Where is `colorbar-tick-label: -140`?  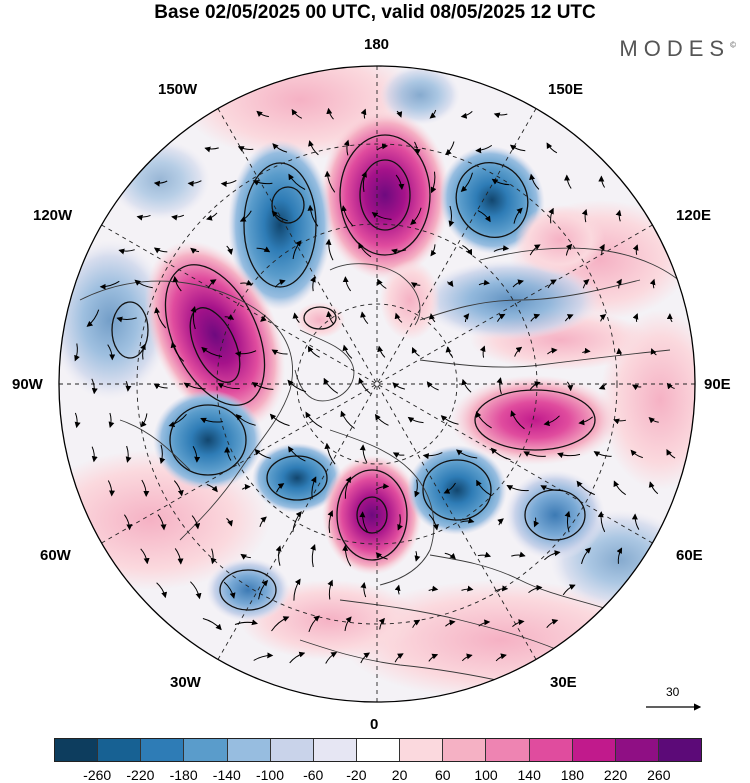
colorbar-tick-label: -140 is located at coordinates (226, 775).